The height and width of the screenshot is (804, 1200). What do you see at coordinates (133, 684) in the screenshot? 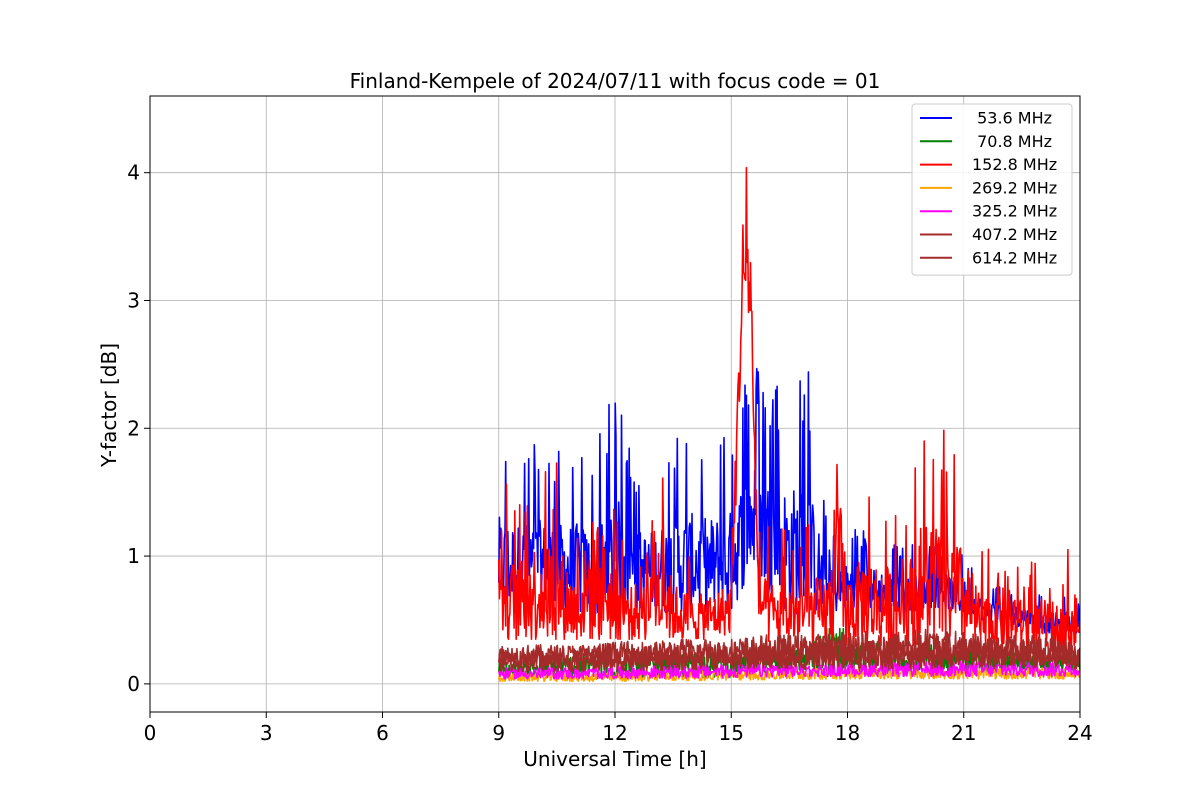
I see `y-tick-label: 0` at bounding box center [133, 684].